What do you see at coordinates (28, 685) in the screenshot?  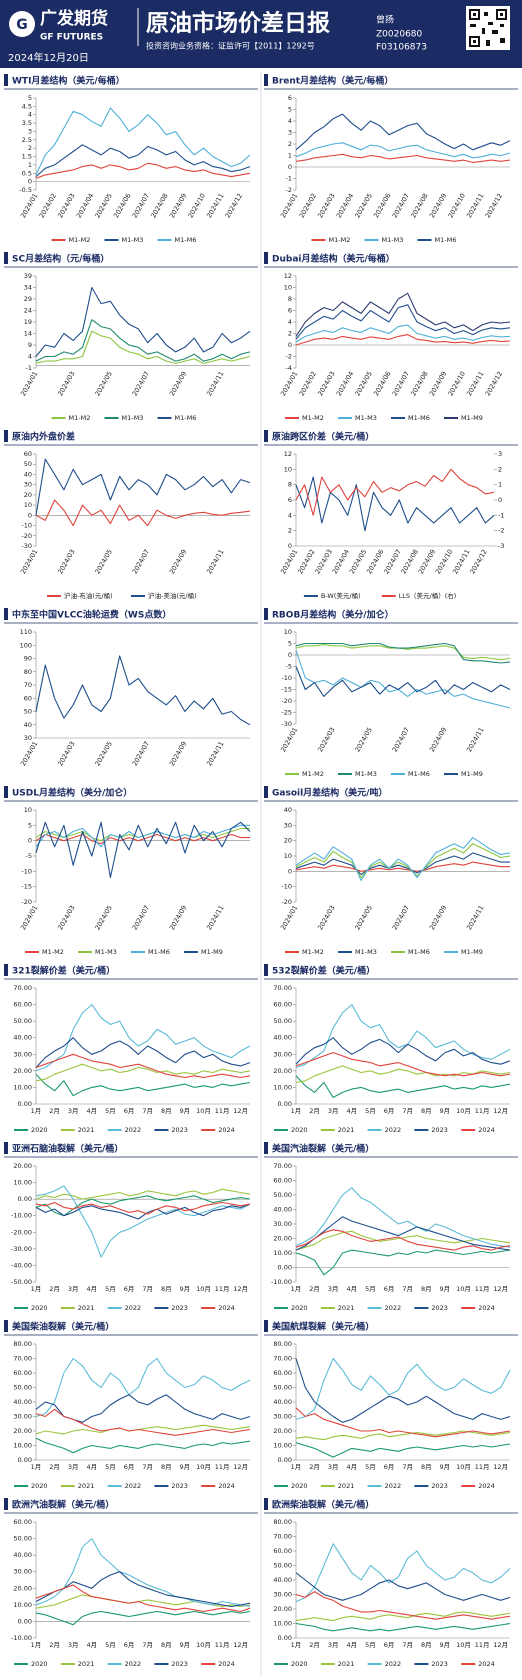 I see `y-tick-label: 70` at bounding box center [28, 685].